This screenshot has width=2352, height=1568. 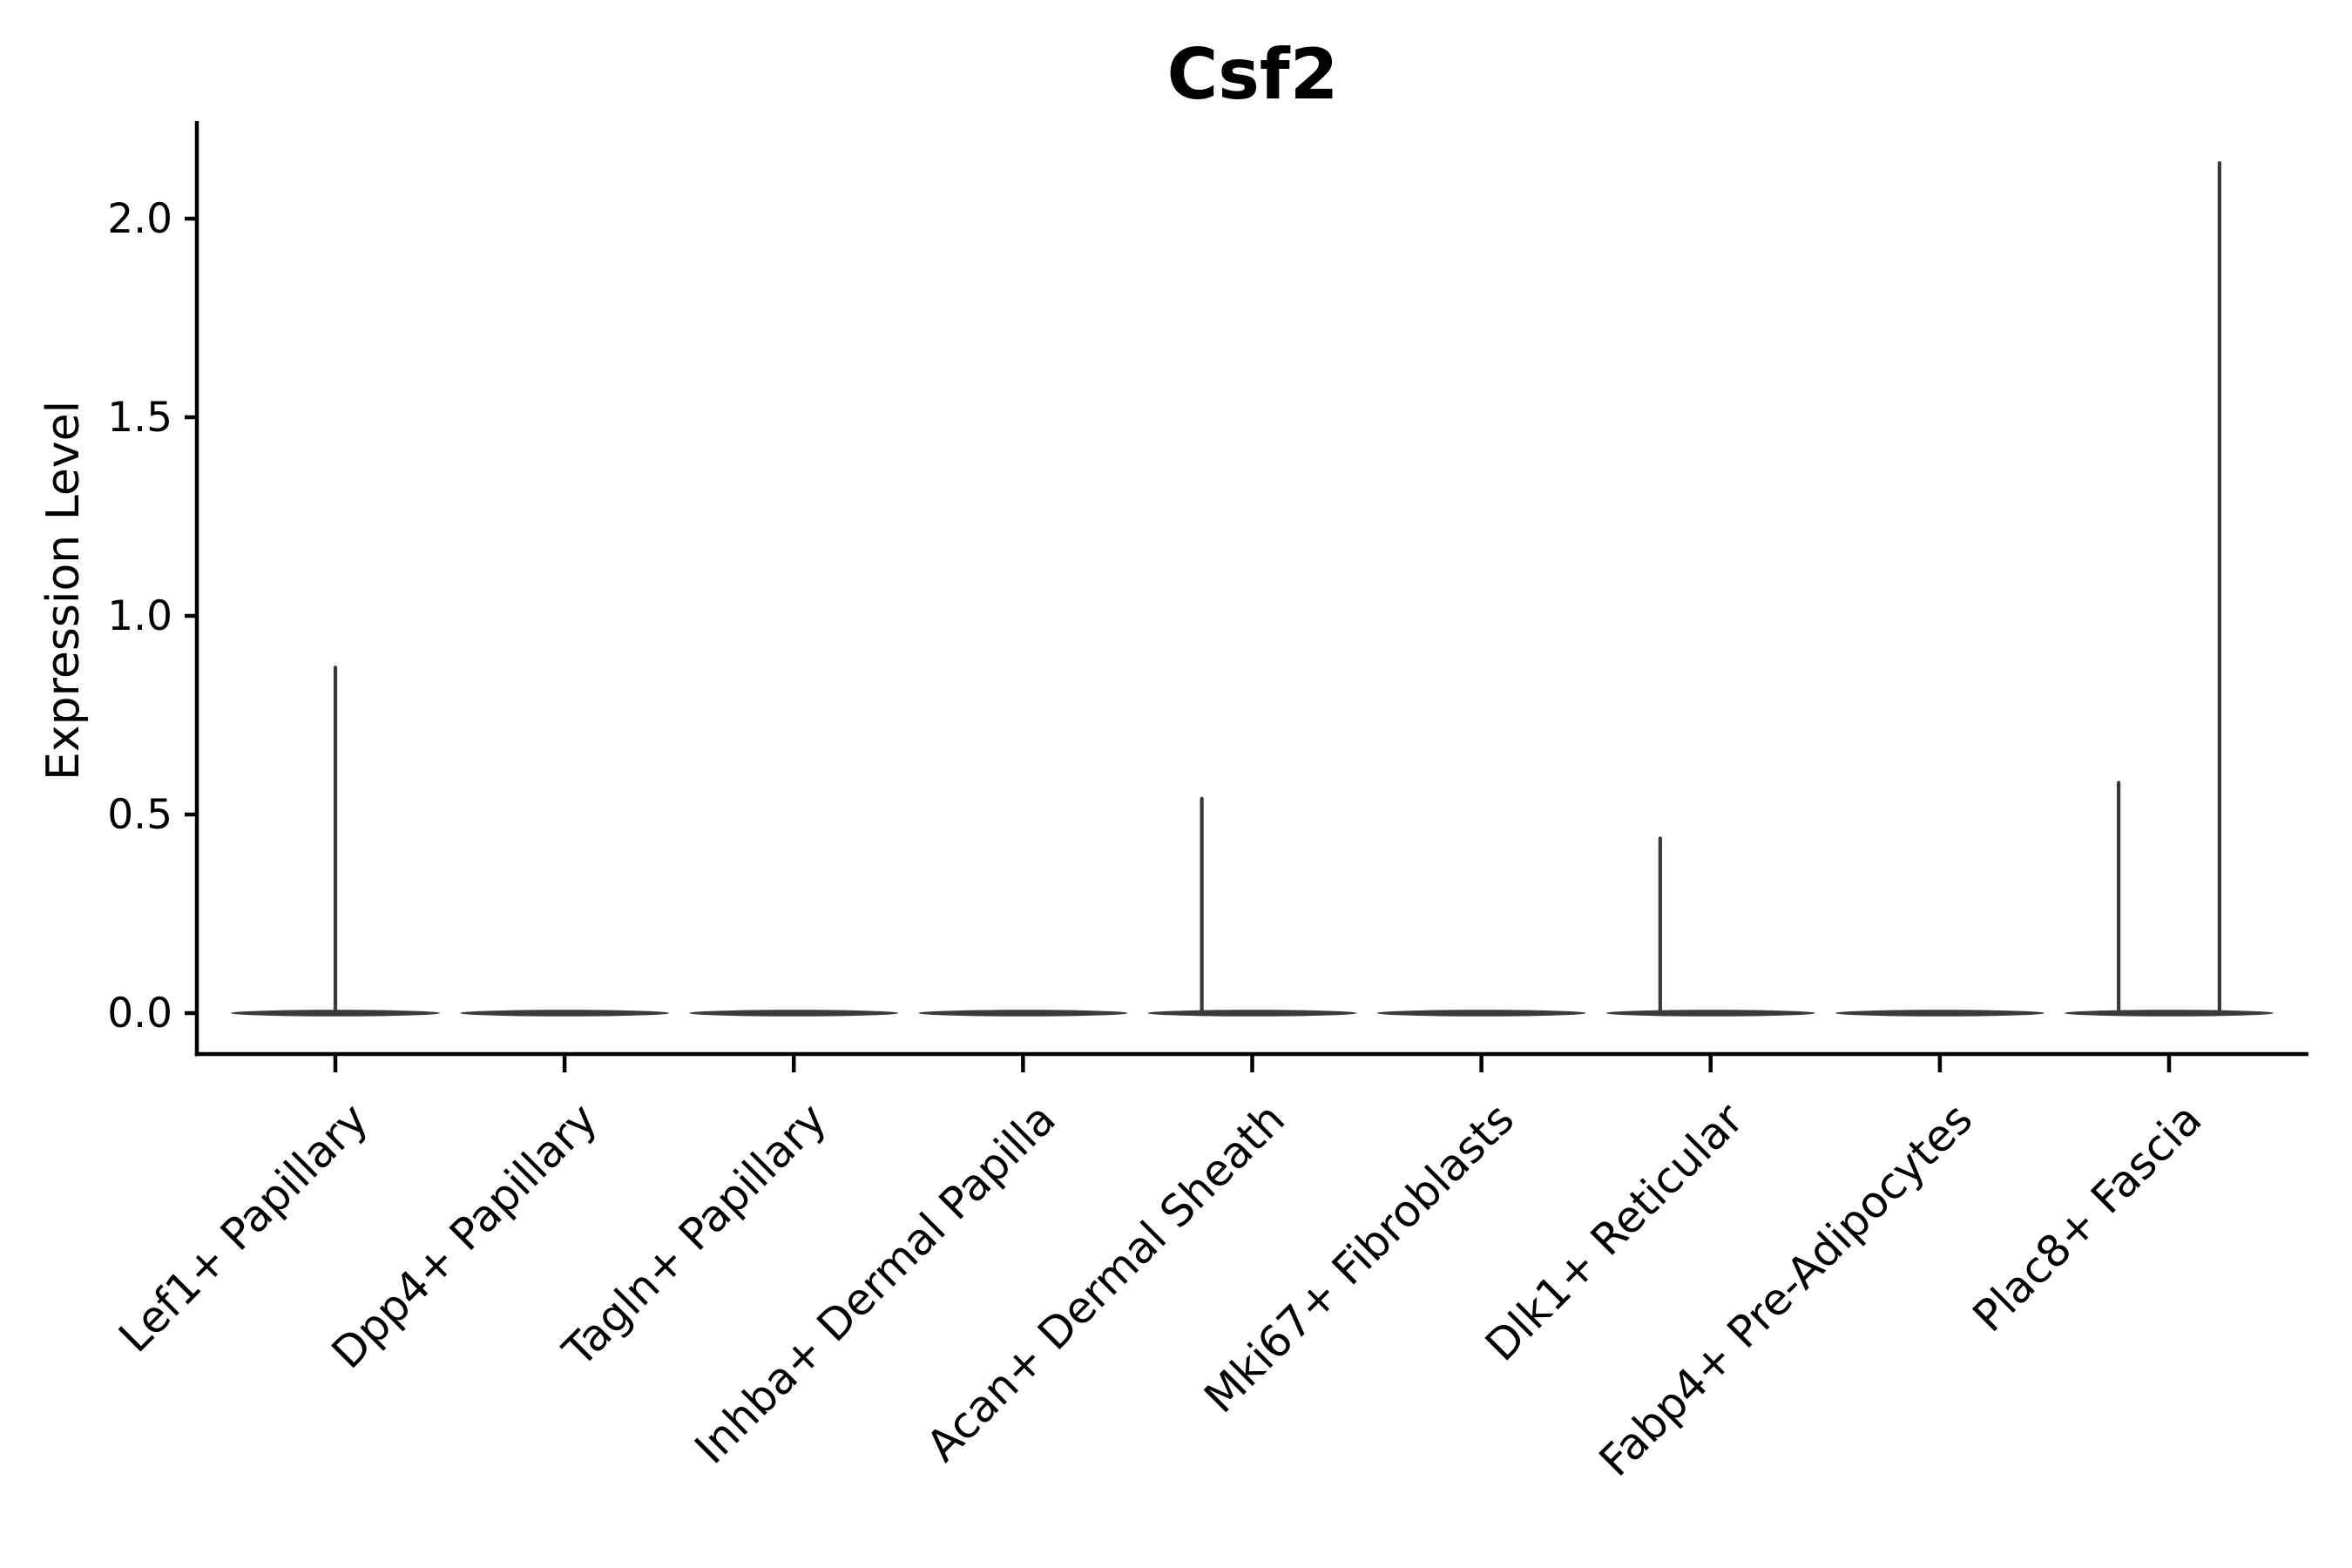 What do you see at coordinates (243, 1227) in the screenshot?
I see `x-tick-label: Lef1+ Papillary` at bounding box center [243, 1227].